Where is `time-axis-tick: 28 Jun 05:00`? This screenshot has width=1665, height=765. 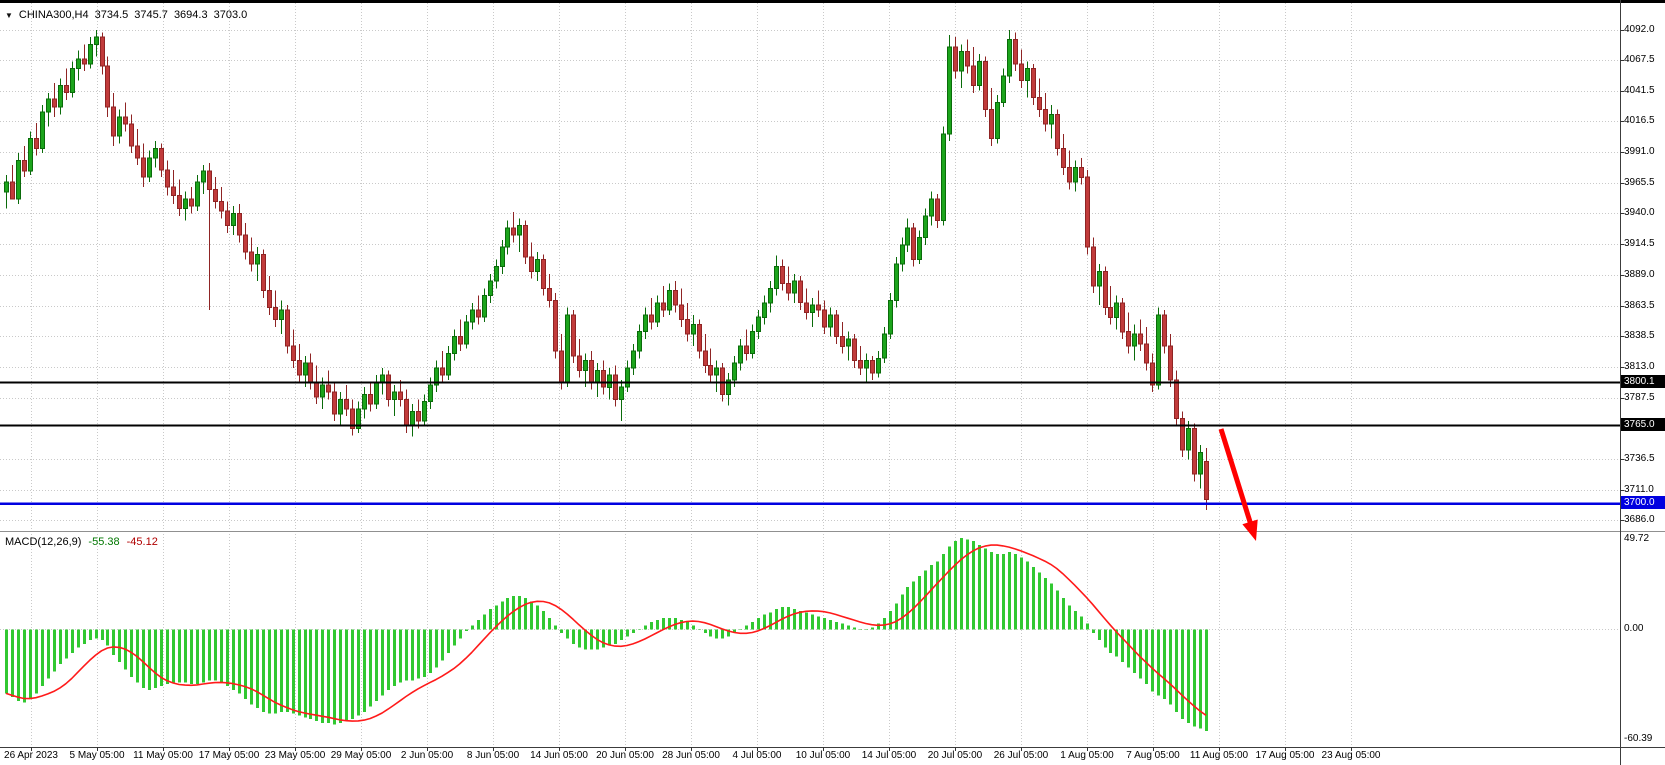
time-axis-tick: 28 Jun 05:00 is located at coordinates (691, 755).